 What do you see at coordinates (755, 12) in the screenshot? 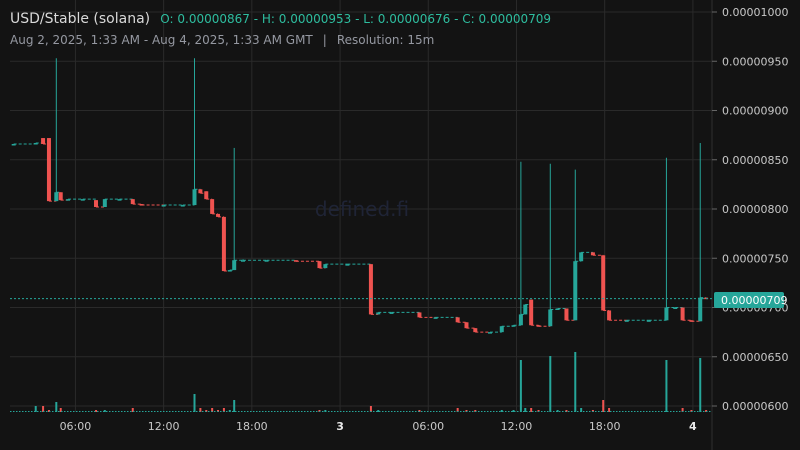
I see `y-tick-label: 0.00001000` at bounding box center [755, 12].